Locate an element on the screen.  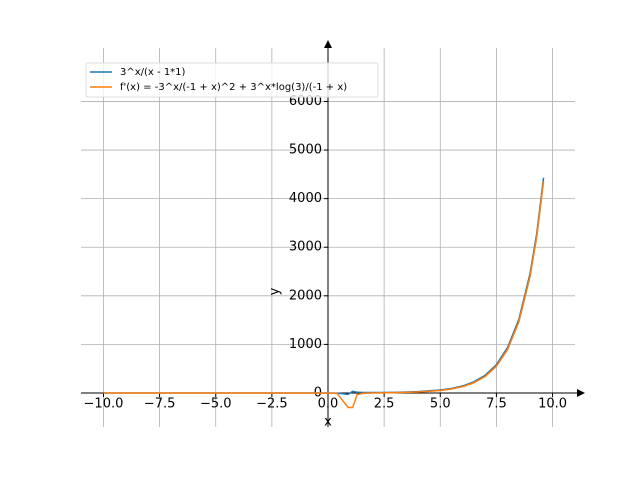
y-tick-label: 1000 is located at coordinates (305, 344).